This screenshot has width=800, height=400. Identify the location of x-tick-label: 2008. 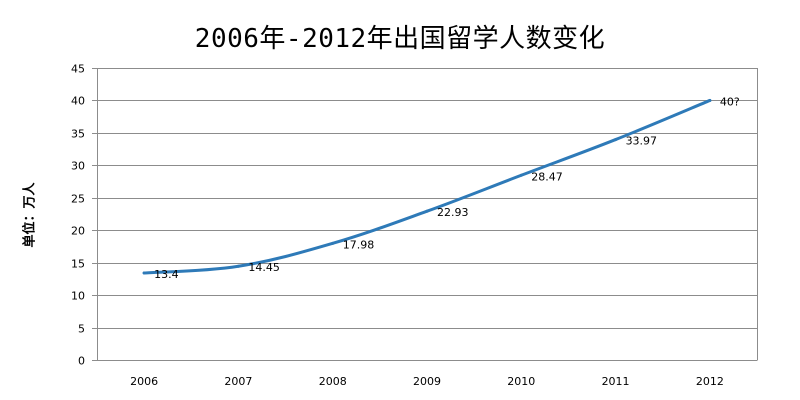
(333, 381).